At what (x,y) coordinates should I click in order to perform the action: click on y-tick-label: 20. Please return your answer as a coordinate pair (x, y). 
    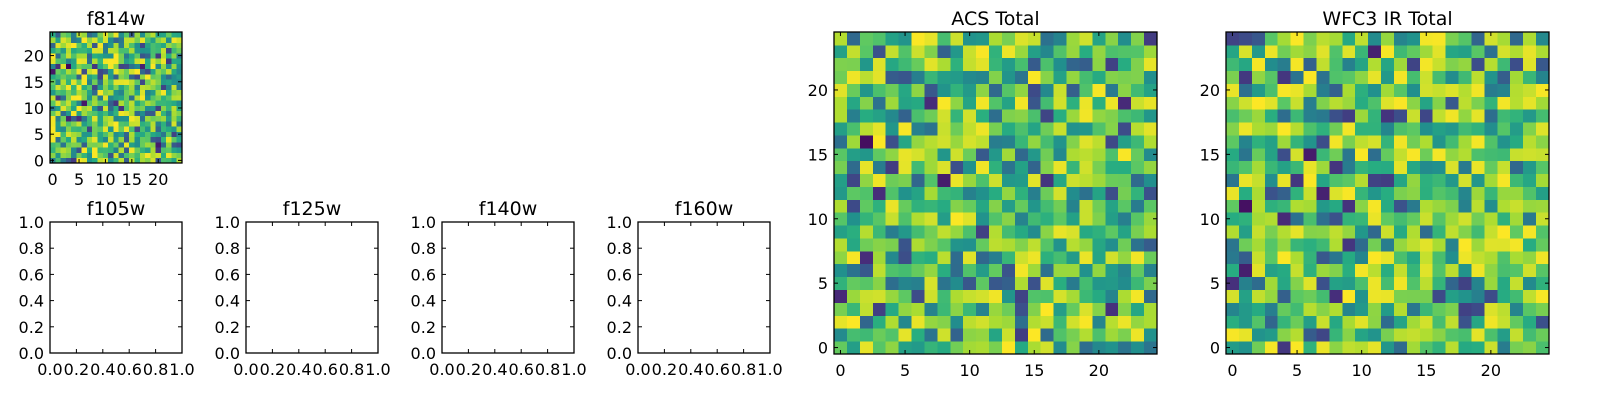
    Looking at the image, I should click on (818, 90).